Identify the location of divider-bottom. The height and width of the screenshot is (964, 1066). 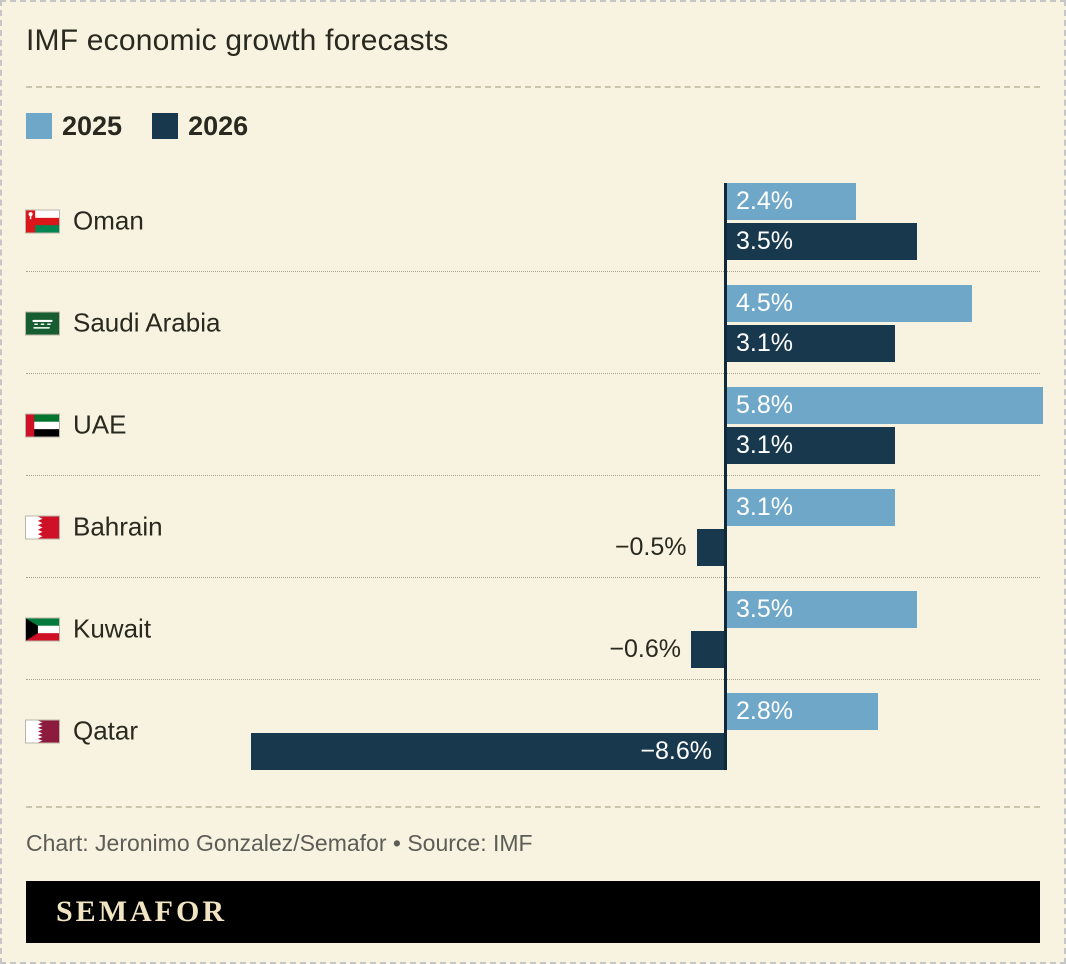
(533, 807).